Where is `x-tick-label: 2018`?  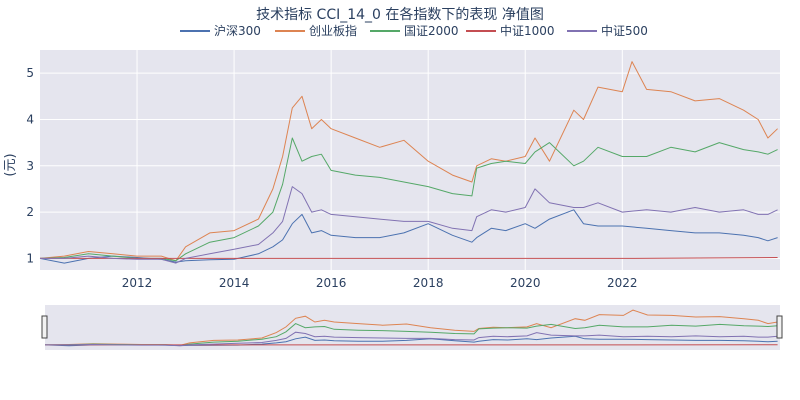
x-tick-label: 2018 is located at coordinates (428, 283).